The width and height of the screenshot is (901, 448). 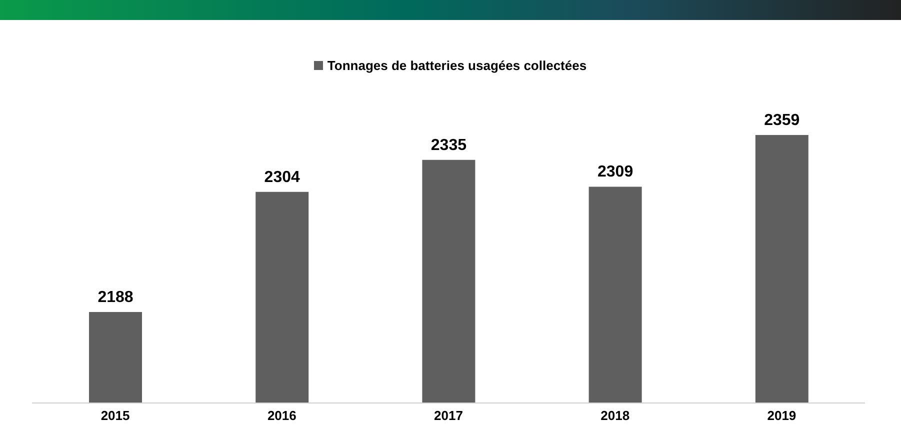 What do you see at coordinates (782, 120) in the screenshot?
I see `data-label: 2359` at bounding box center [782, 120].